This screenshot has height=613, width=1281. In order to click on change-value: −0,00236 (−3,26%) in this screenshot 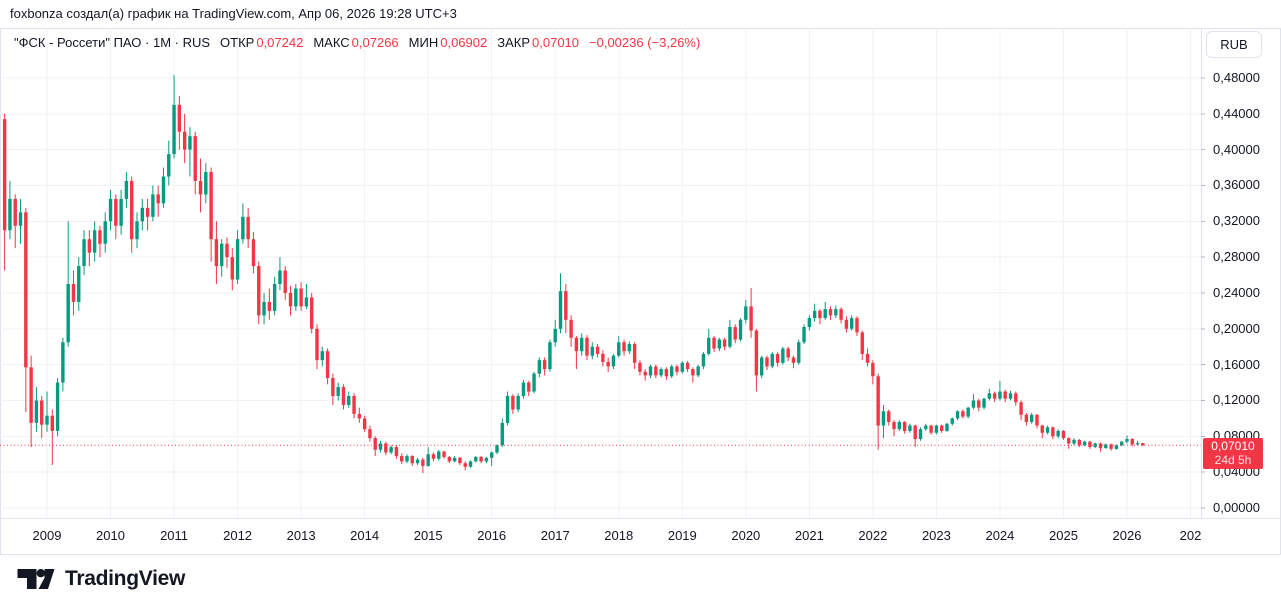, I will do `click(645, 42)`.